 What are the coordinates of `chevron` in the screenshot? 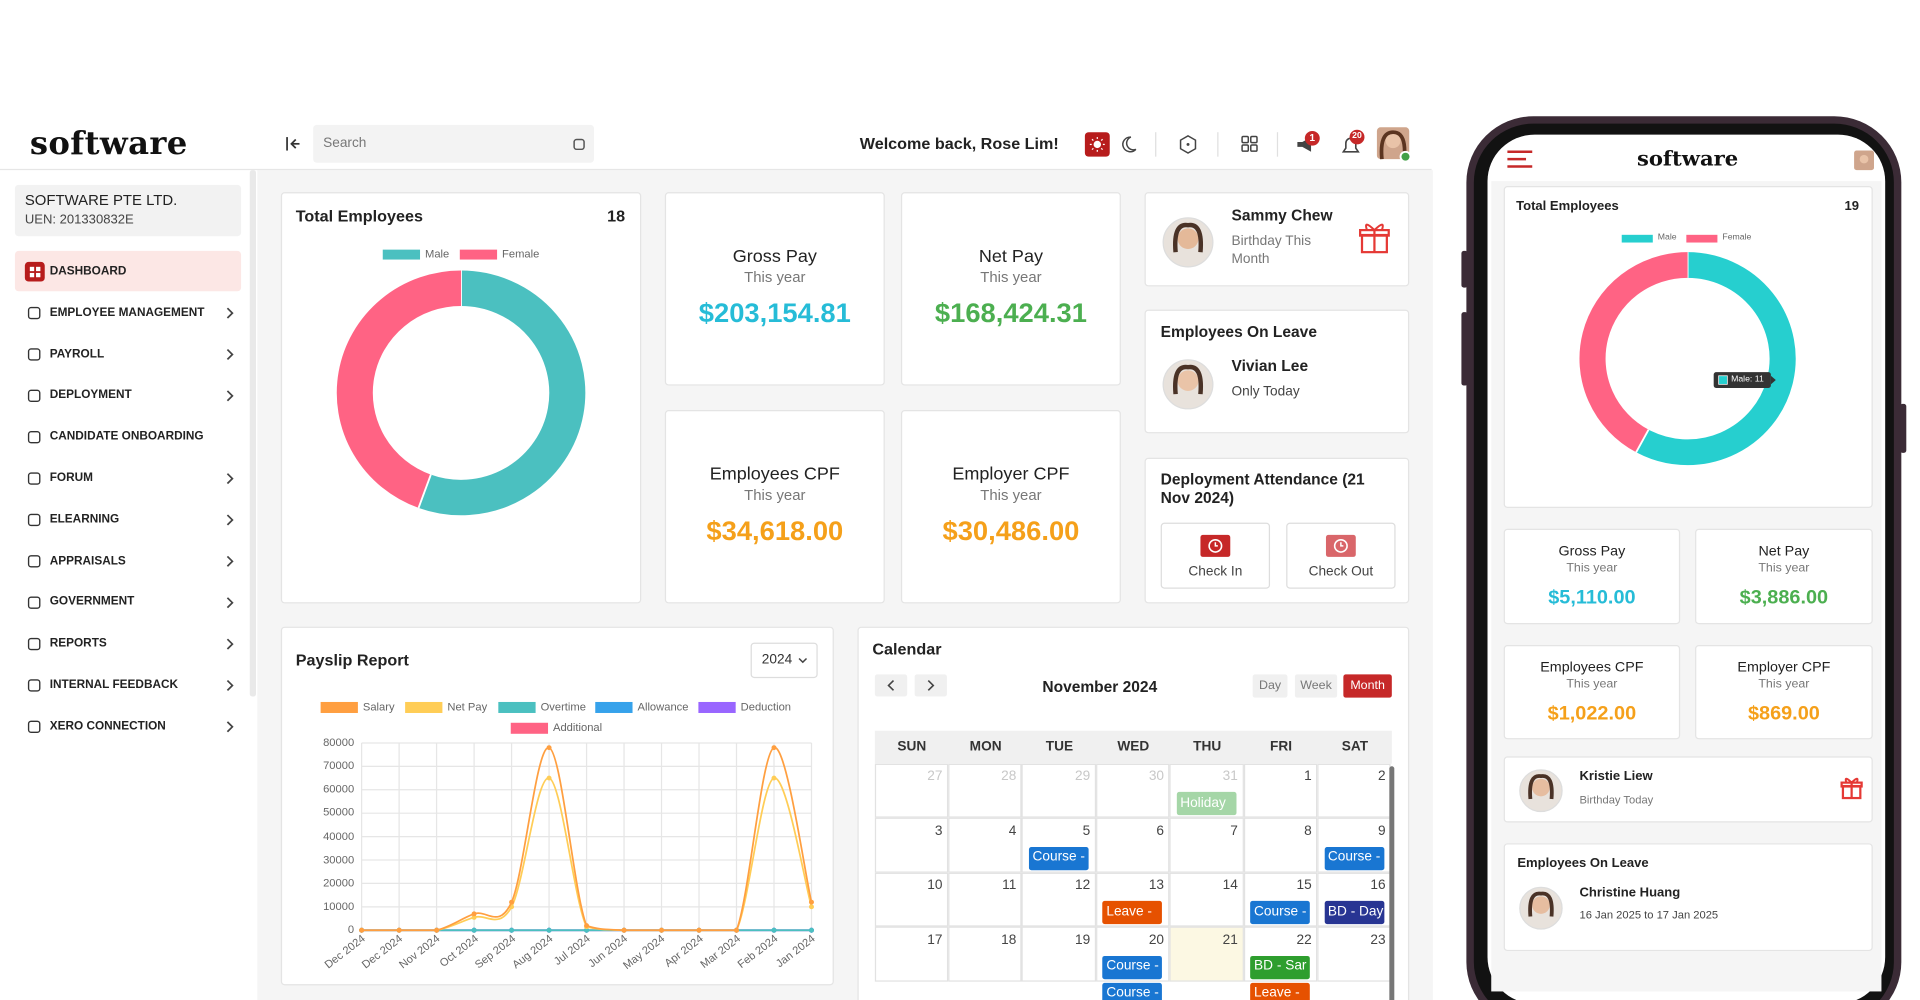 It's located at (230, 313).